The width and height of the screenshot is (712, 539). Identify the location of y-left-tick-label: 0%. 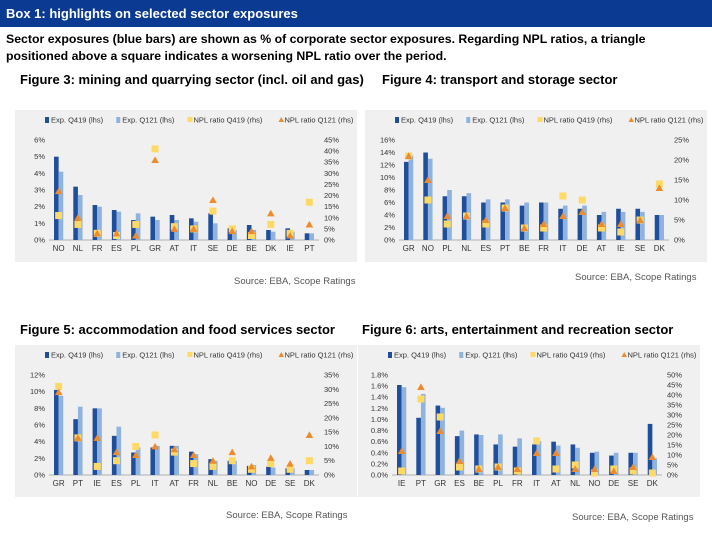
(389, 240).